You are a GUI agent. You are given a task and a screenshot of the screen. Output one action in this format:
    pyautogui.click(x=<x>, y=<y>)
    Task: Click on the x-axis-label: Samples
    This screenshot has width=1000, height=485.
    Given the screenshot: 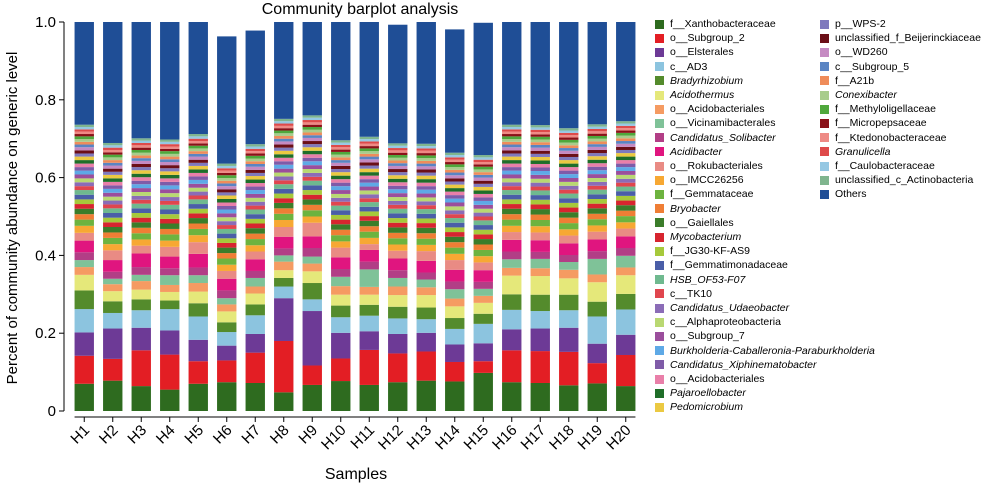 What is the action you would take?
    pyautogui.click(x=356, y=474)
    